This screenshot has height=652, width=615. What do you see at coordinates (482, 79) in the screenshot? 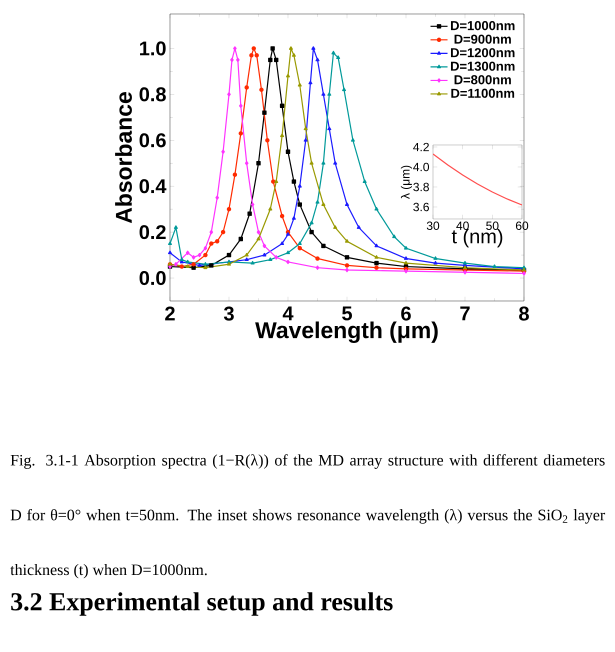
I see `legend-label: D=800nm` at bounding box center [482, 79].